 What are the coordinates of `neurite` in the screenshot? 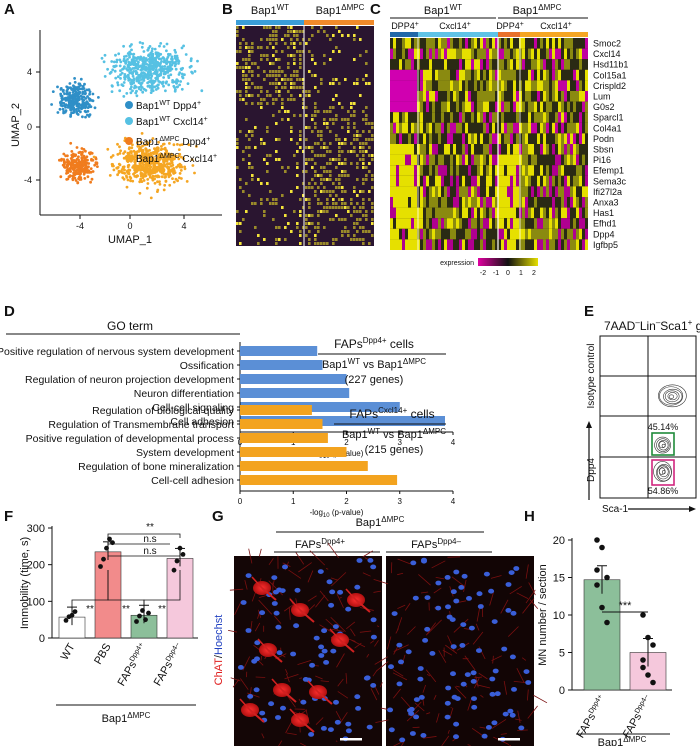 It's located at (325, 698).